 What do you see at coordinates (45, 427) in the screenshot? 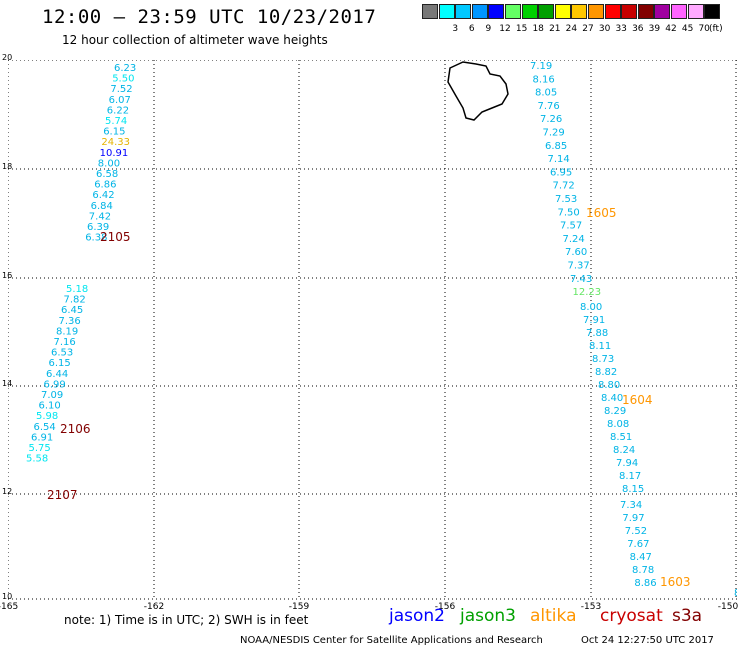
I see `wave-height-value: 6.54` at bounding box center [45, 427].